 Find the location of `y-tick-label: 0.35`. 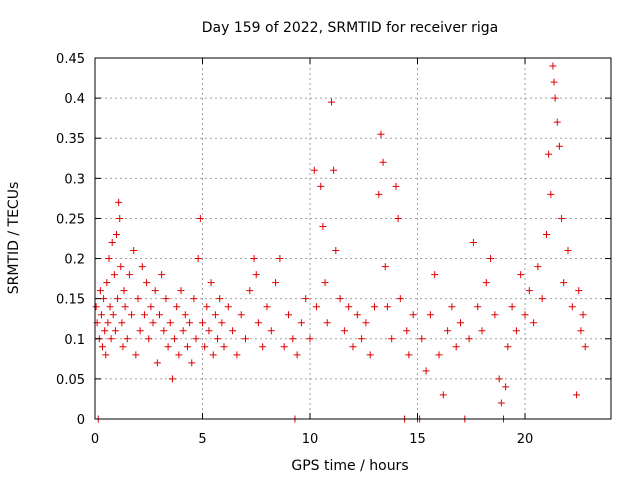

y-tick-label: 0.35 is located at coordinates (70, 139).